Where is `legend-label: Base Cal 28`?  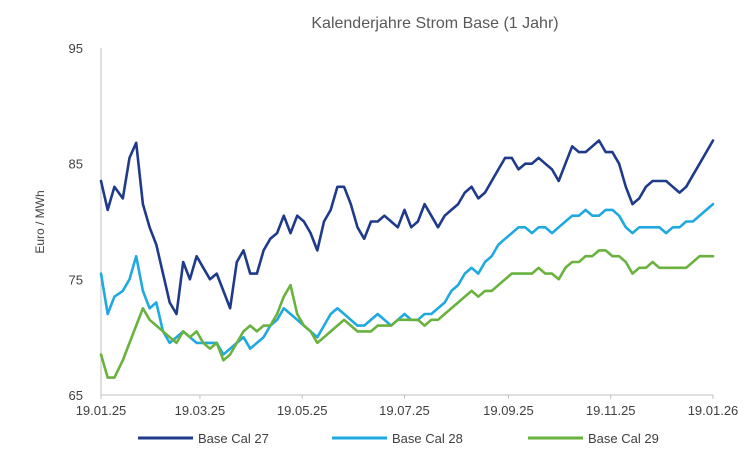
legend-label: Base Cal 28 is located at coordinates (427, 438).